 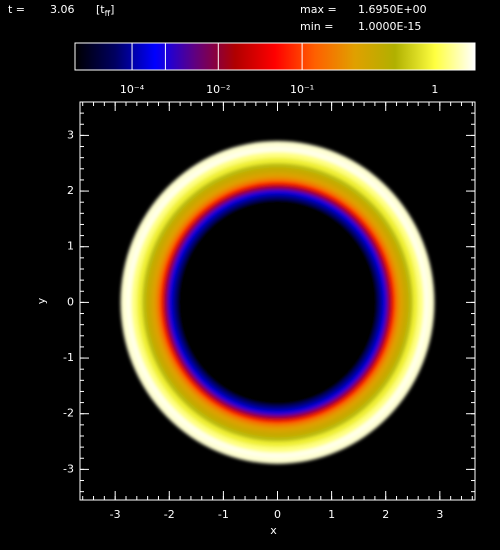 I want to click on x-tick-label: 2, so click(x=385, y=514).